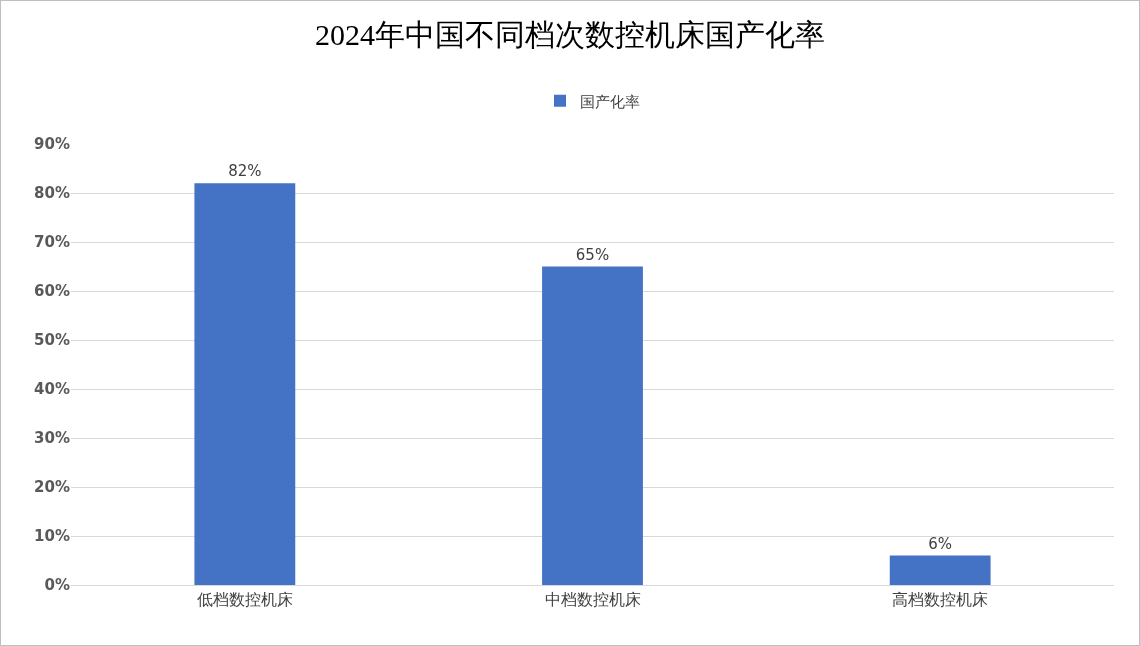  What do you see at coordinates (52, 438) in the screenshot?
I see `y-tick-label: 30%` at bounding box center [52, 438].